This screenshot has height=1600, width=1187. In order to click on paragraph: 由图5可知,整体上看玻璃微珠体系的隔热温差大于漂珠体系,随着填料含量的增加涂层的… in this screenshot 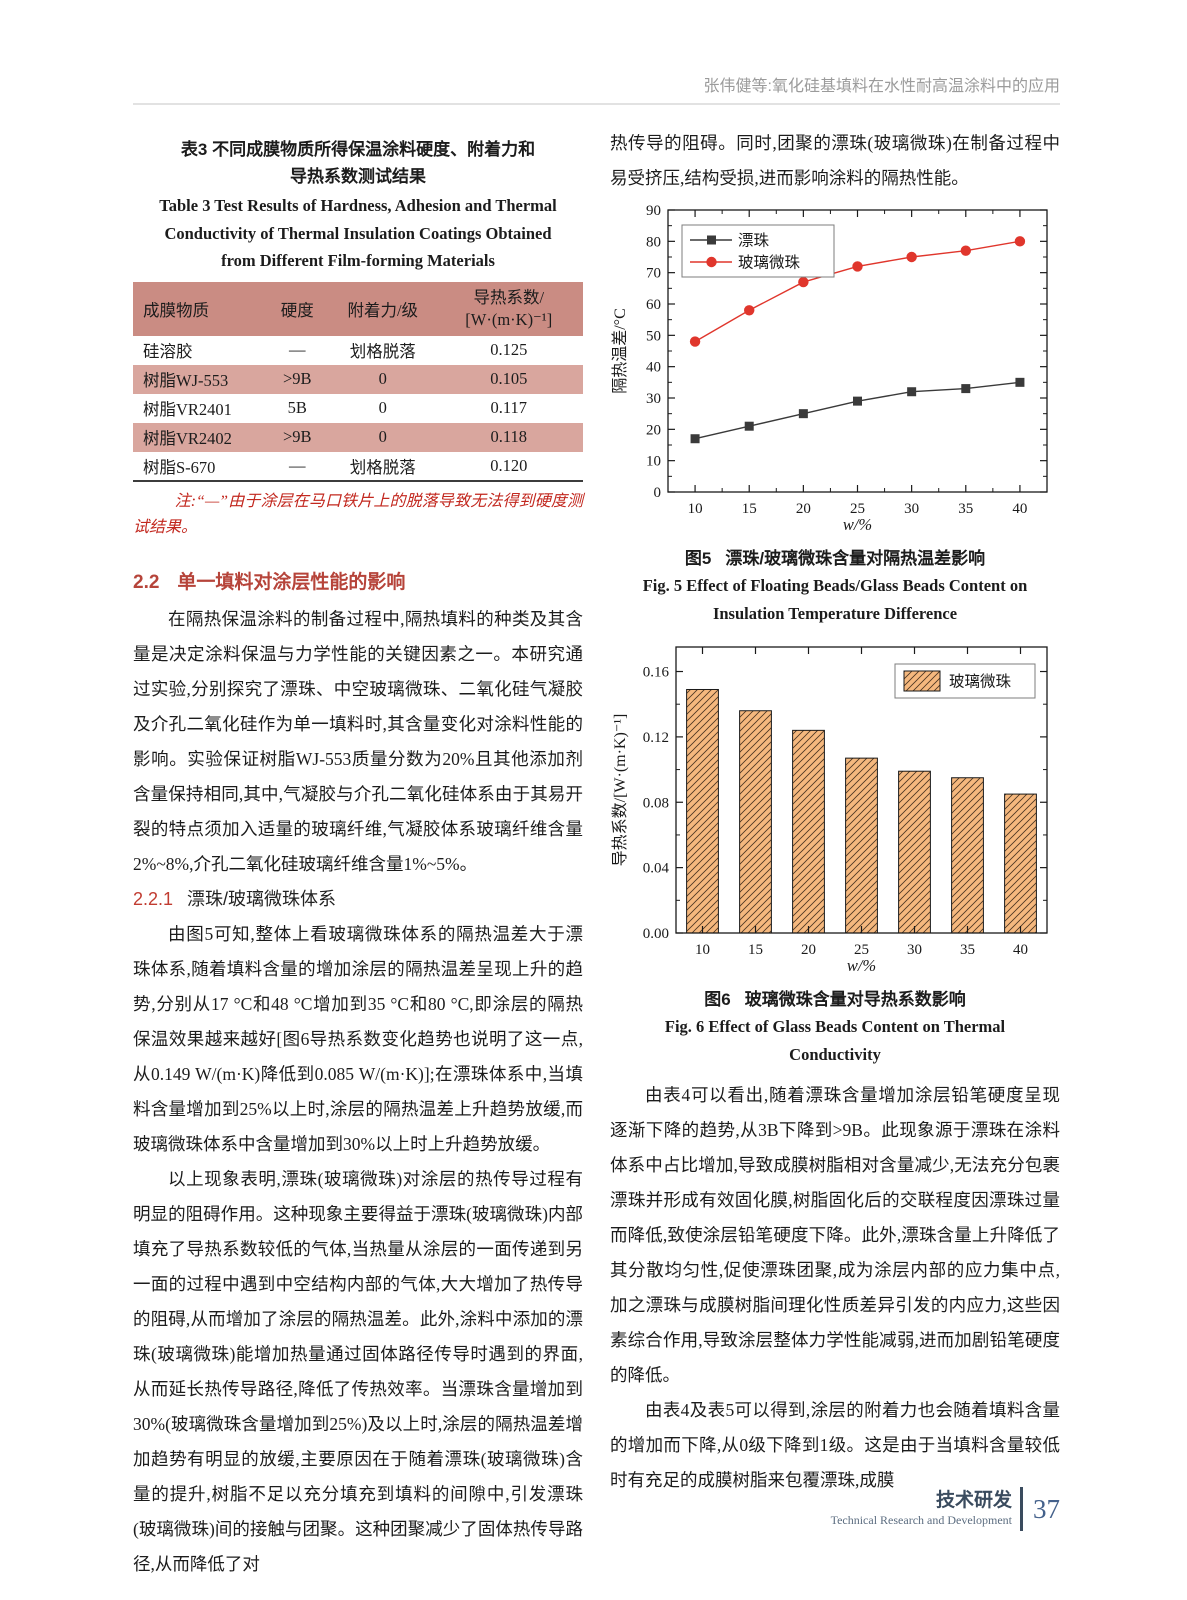, I will do `click(358, 1038)`.